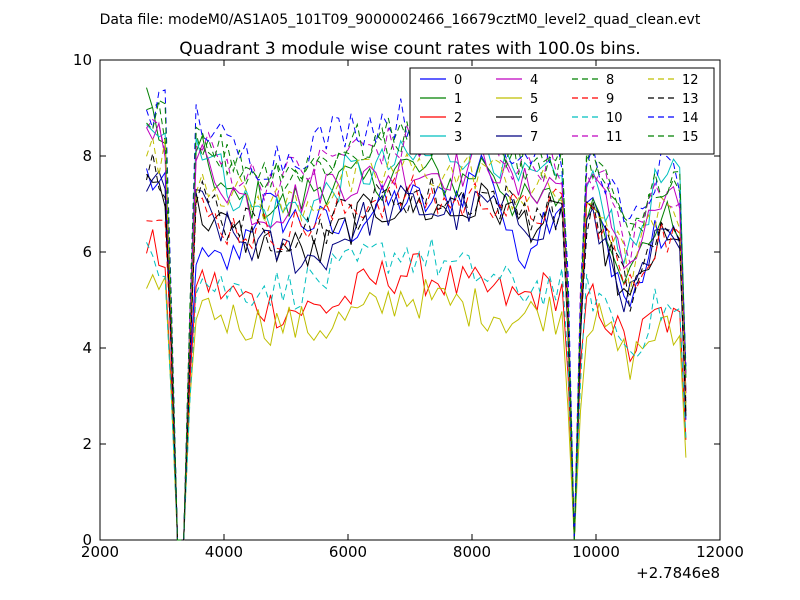 This screenshot has height=600, width=800. What do you see at coordinates (348, 552) in the screenshot?
I see `x-tick-label: 6000` at bounding box center [348, 552].